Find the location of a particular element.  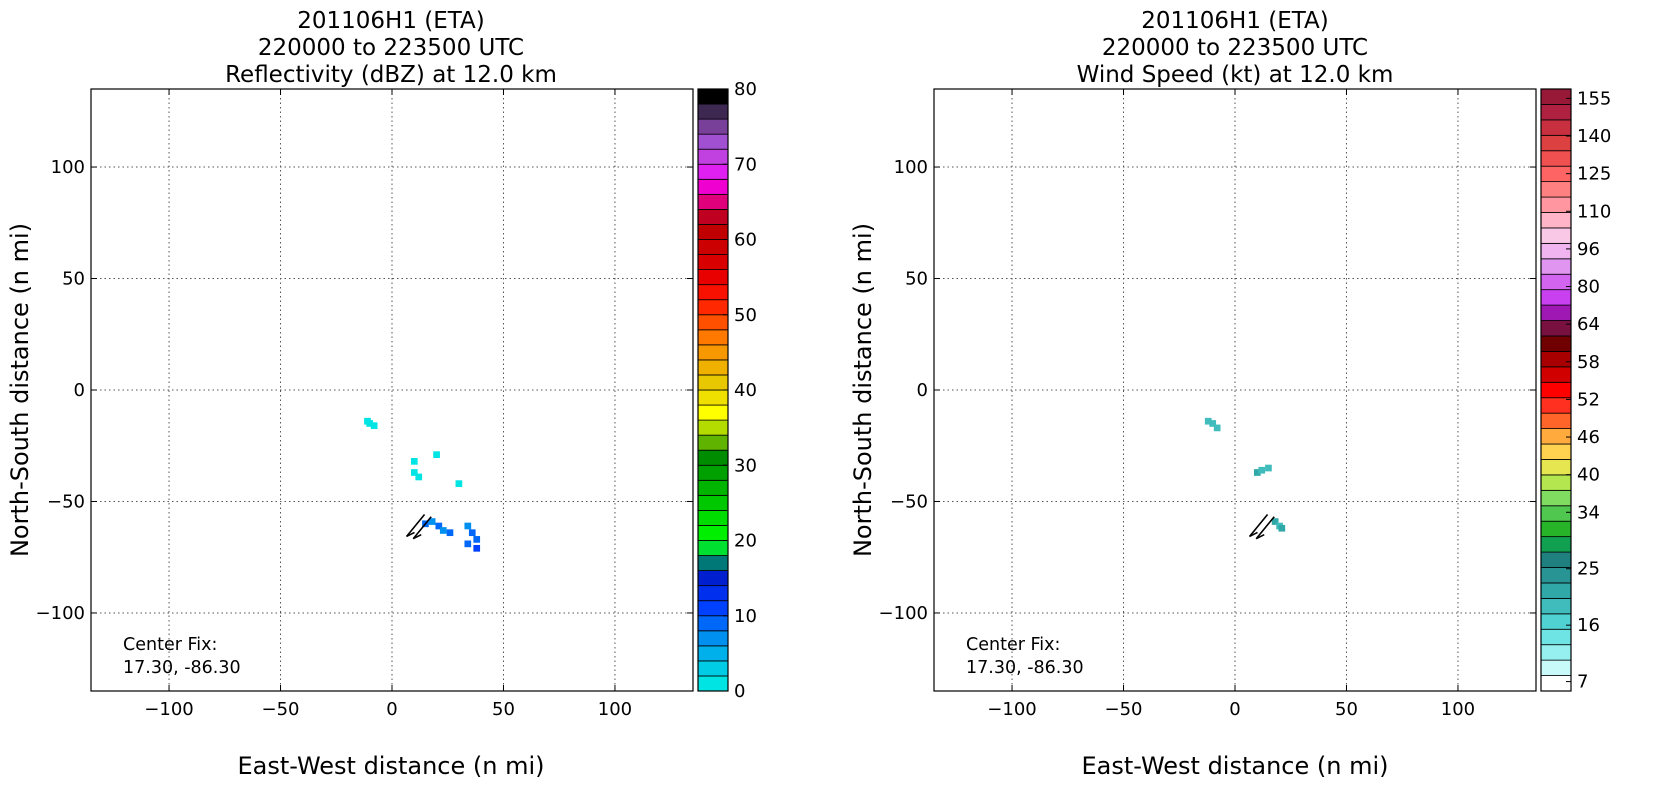

colorbar-tick-label: 60 is located at coordinates (745, 240).